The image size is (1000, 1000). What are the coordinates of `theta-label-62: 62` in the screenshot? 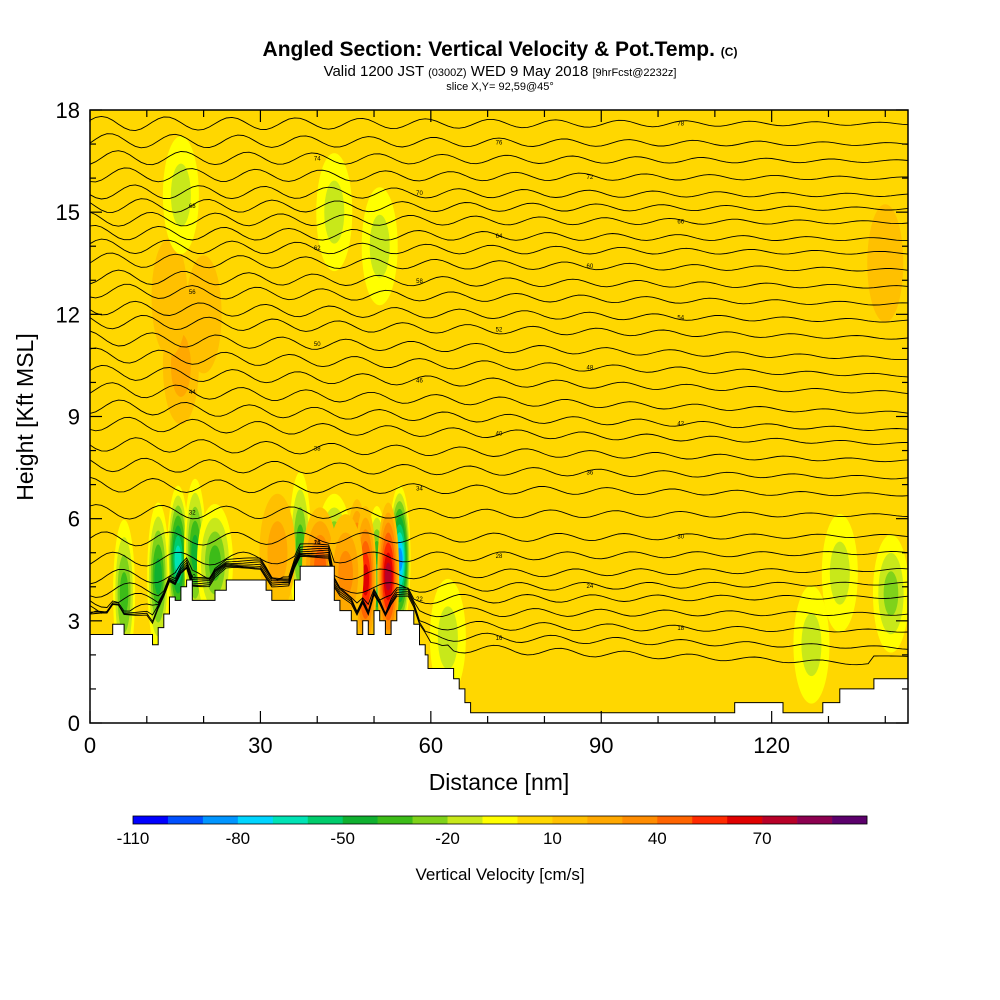 It's located at (317, 249).